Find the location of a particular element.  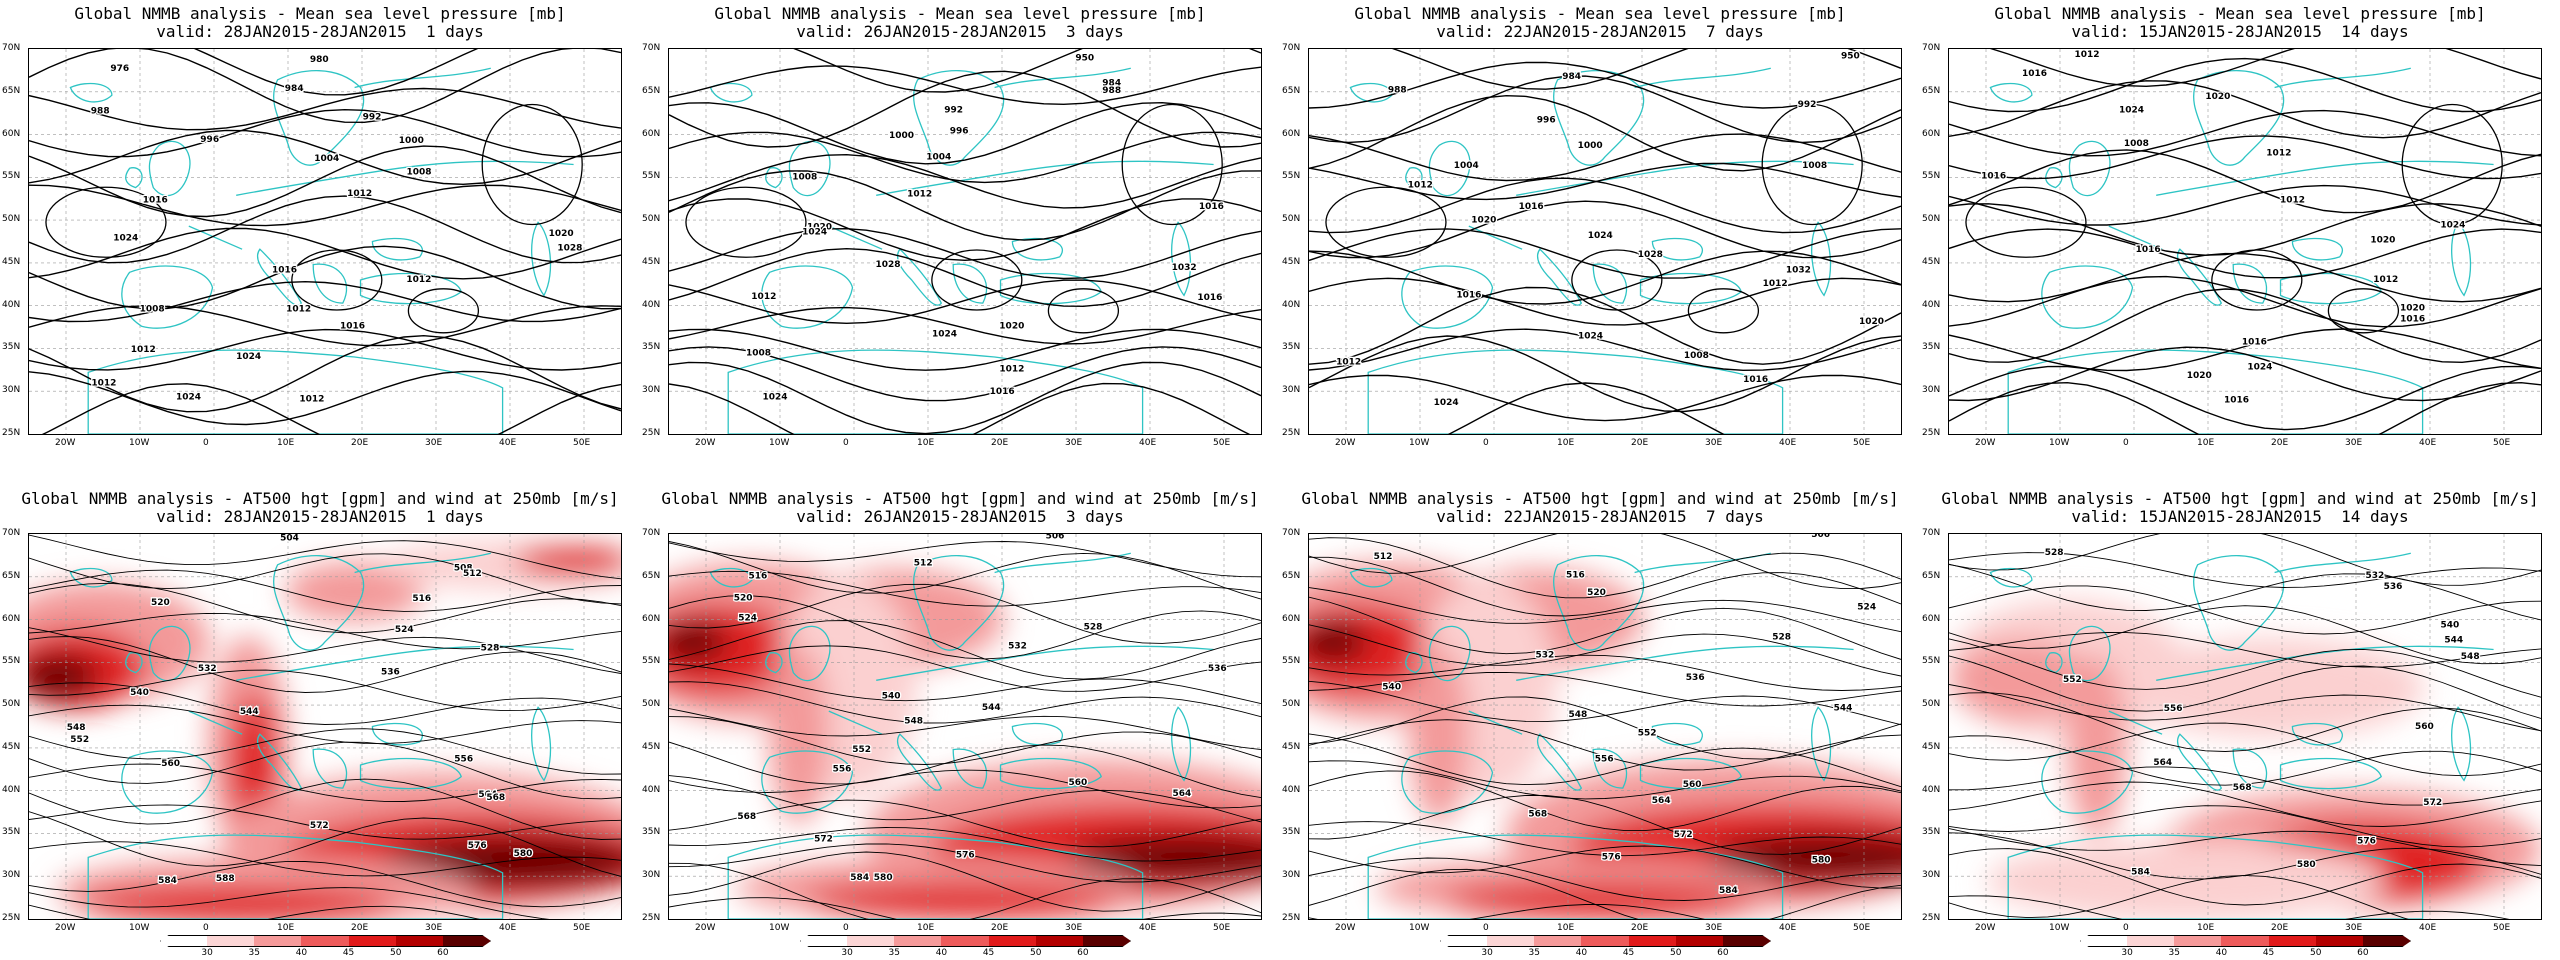

wind-speed-colorbar: 30 35 40 45 50 60 is located at coordinates (1605, 946).